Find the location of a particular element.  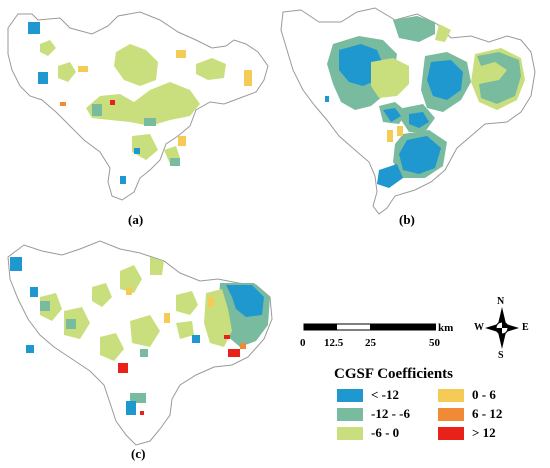

legend-label: -6 - 0 is located at coordinates (385, 432).